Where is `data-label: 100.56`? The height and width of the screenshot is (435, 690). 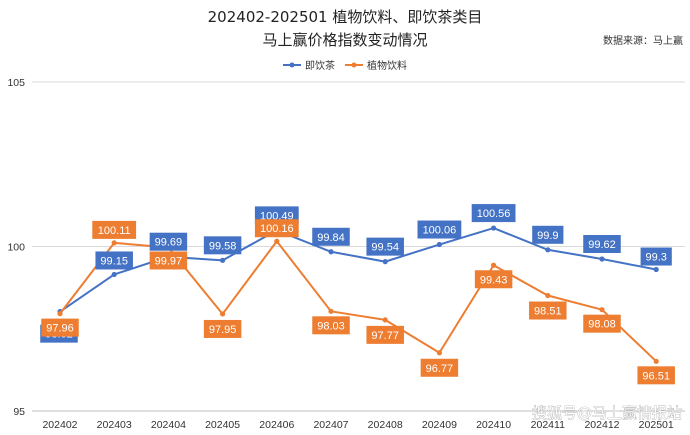 data-label: 100.56 is located at coordinates (494, 214).